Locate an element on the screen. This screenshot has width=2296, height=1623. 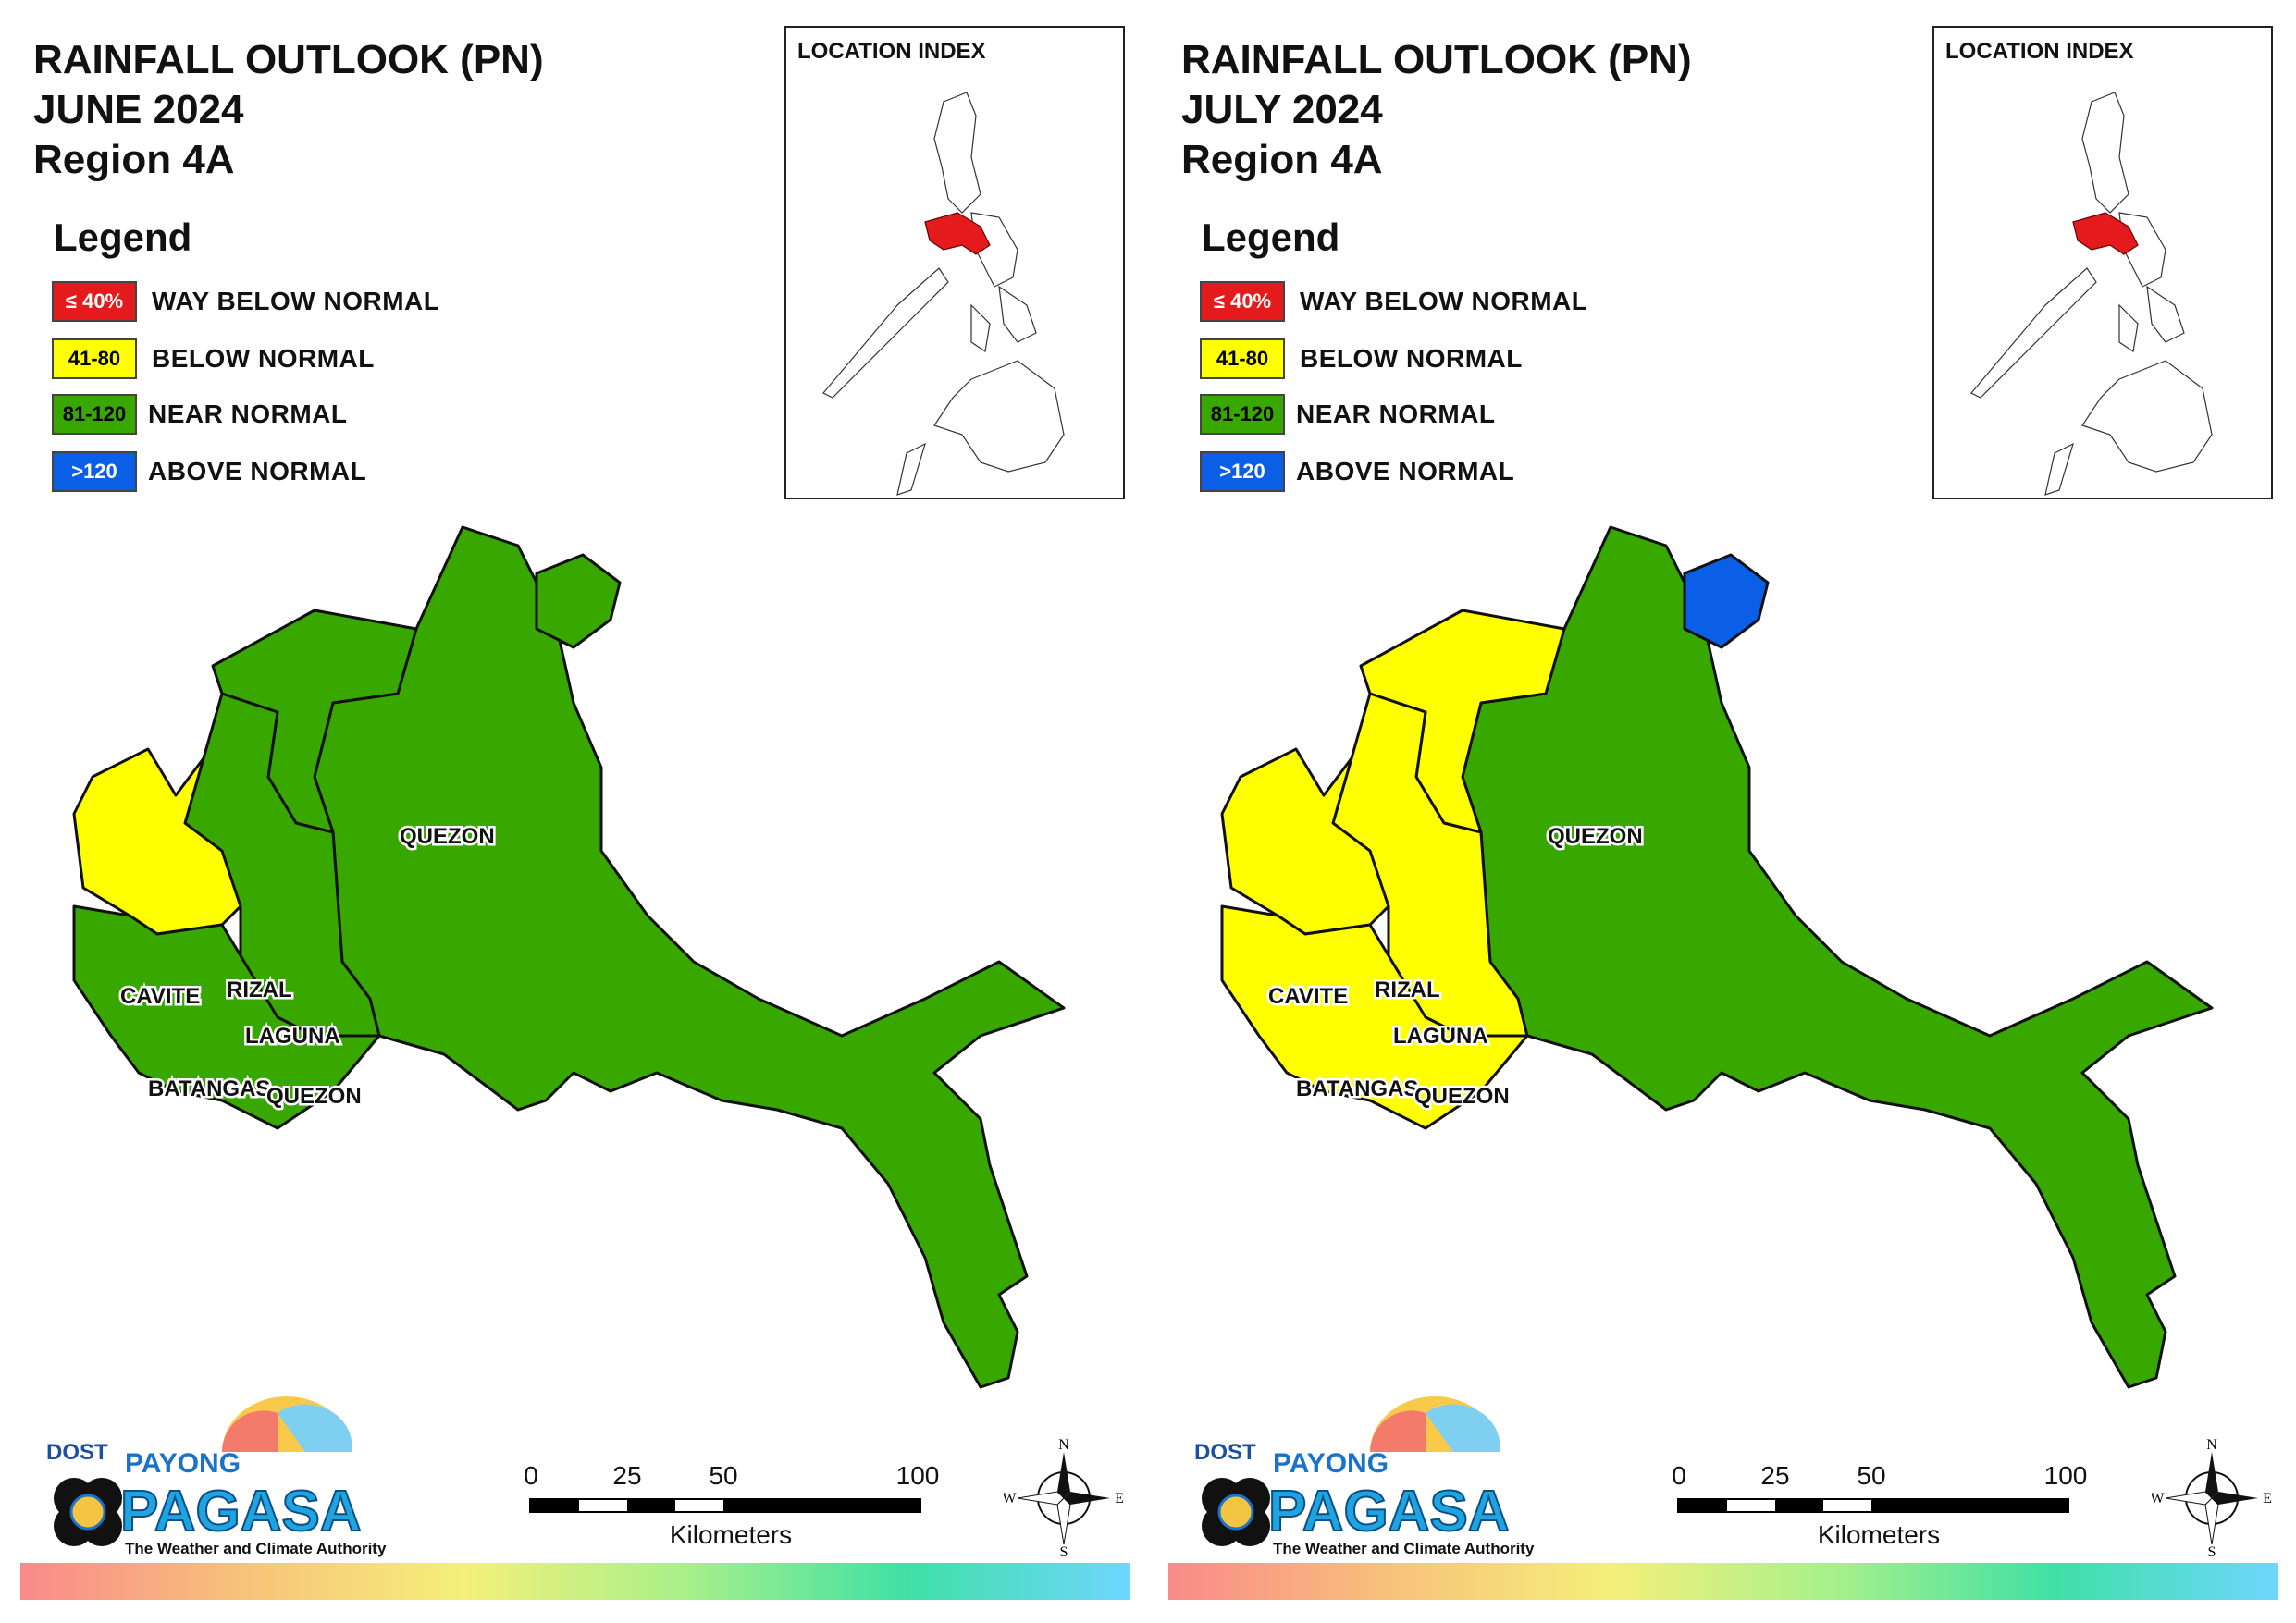
title-line-2: JULY 2024 is located at coordinates (1282, 109).